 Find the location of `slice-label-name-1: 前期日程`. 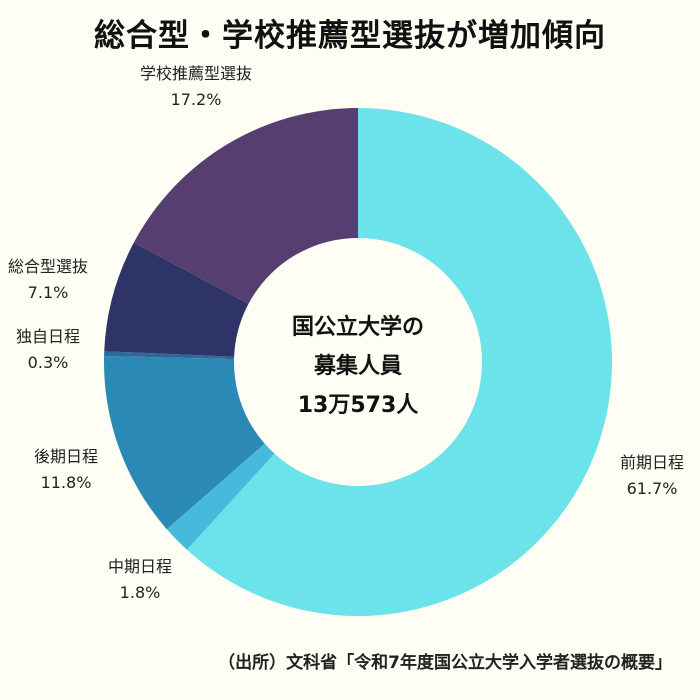

slice-label-name-1: 前期日程 is located at coordinates (652, 462).